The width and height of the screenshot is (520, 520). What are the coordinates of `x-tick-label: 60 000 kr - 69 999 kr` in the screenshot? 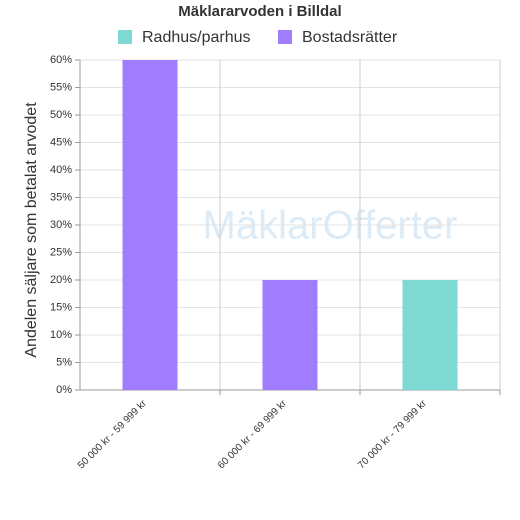 It's located at (253, 435).